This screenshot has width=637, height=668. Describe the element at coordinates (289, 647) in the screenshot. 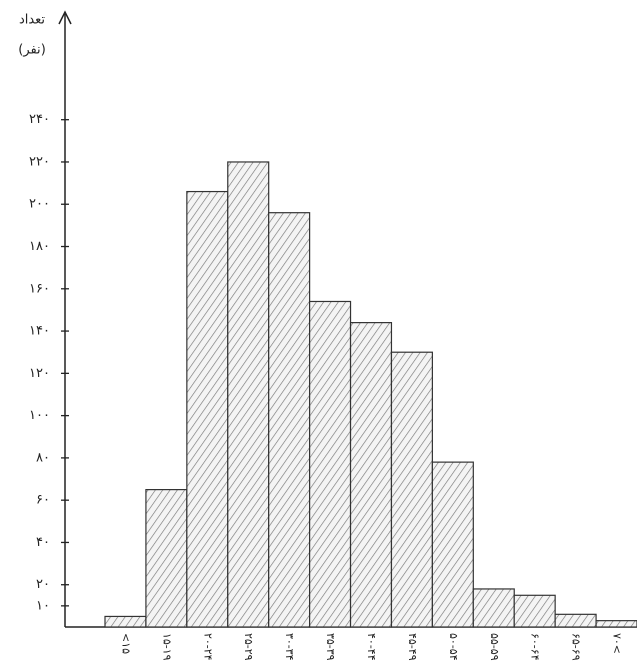

I see `x-tick-label: ۳۰-۳۴` at that location.